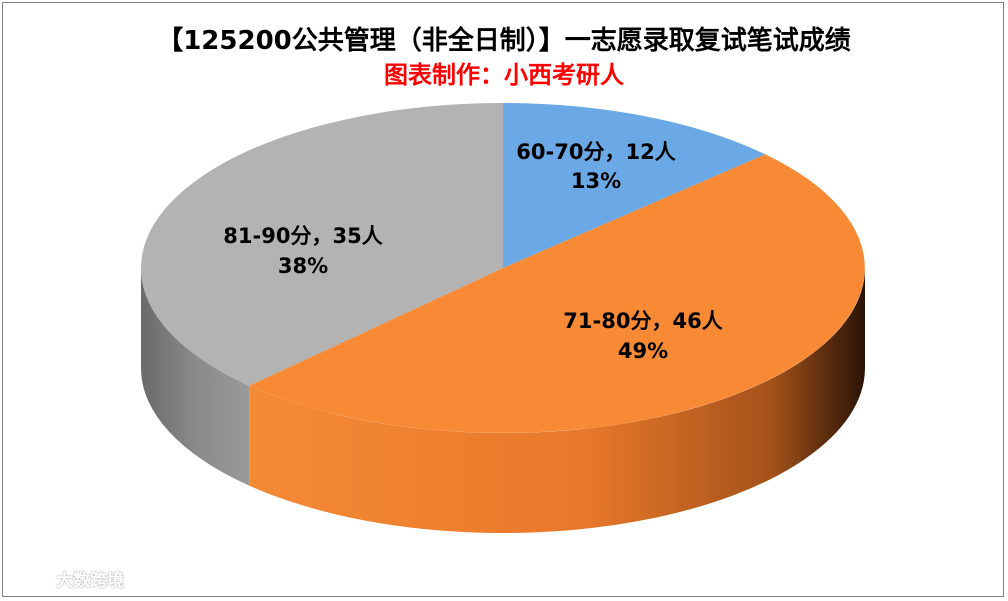 Image resolution: width=1008 pixels, height=601 pixels. What do you see at coordinates (302, 236) in the screenshot?
I see `label-81-90-line1: 81-90分，35人` at bounding box center [302, 236].